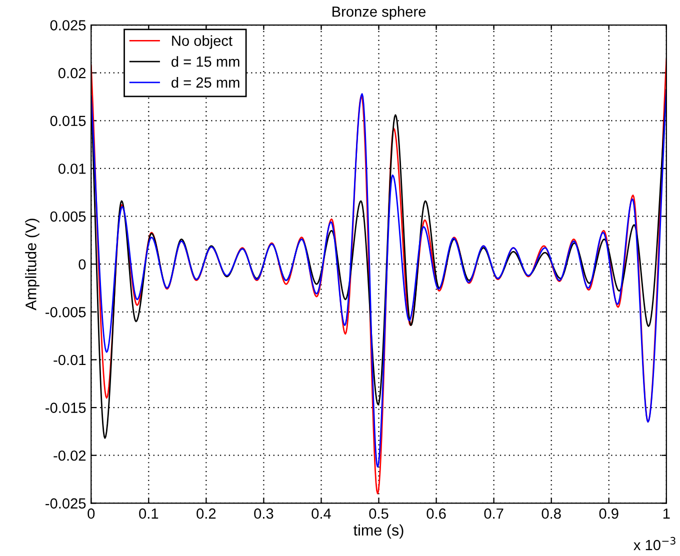 The width and height of the screenshot is (680, 556). What do you see at coordinates (264, 513) in the screenshot?
I see `x-tick-label: 0.3` at bounding box center [264, 513].